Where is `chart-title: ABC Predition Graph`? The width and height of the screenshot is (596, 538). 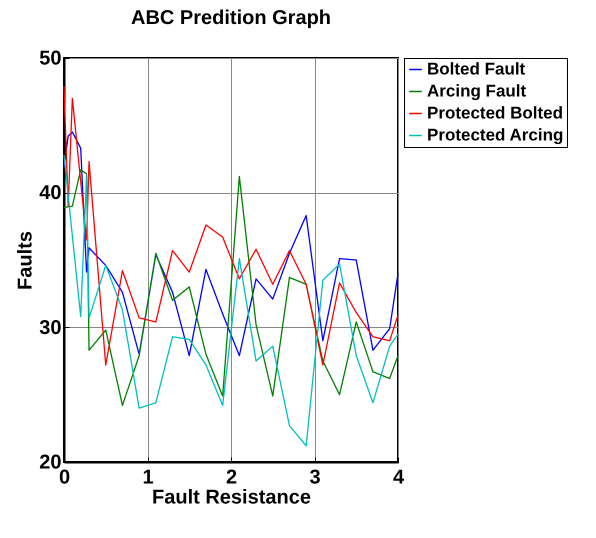 chart-title: ABC Predition Graph is located at coordinates (231, 18).